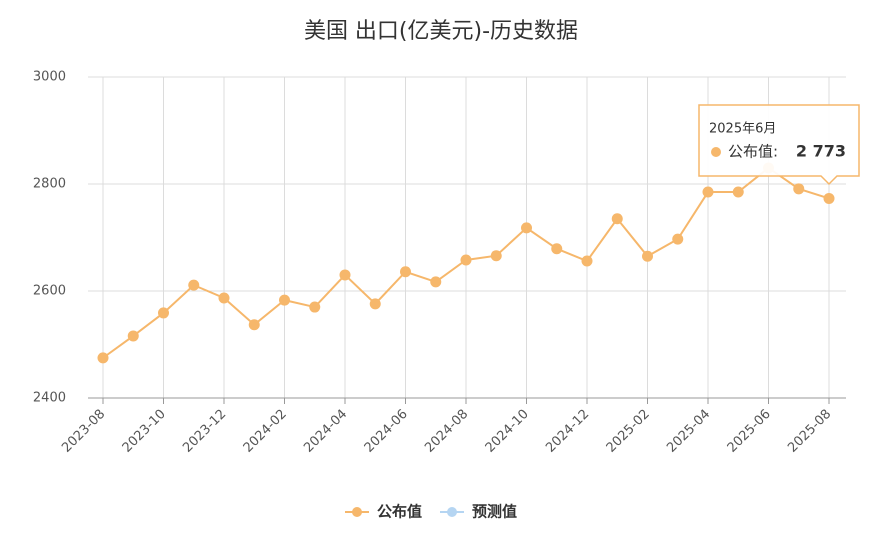 Image resolution: width=883 pixels, height=544 pixels. I want to click on y-tick-label: 3000, so click(49, 77).